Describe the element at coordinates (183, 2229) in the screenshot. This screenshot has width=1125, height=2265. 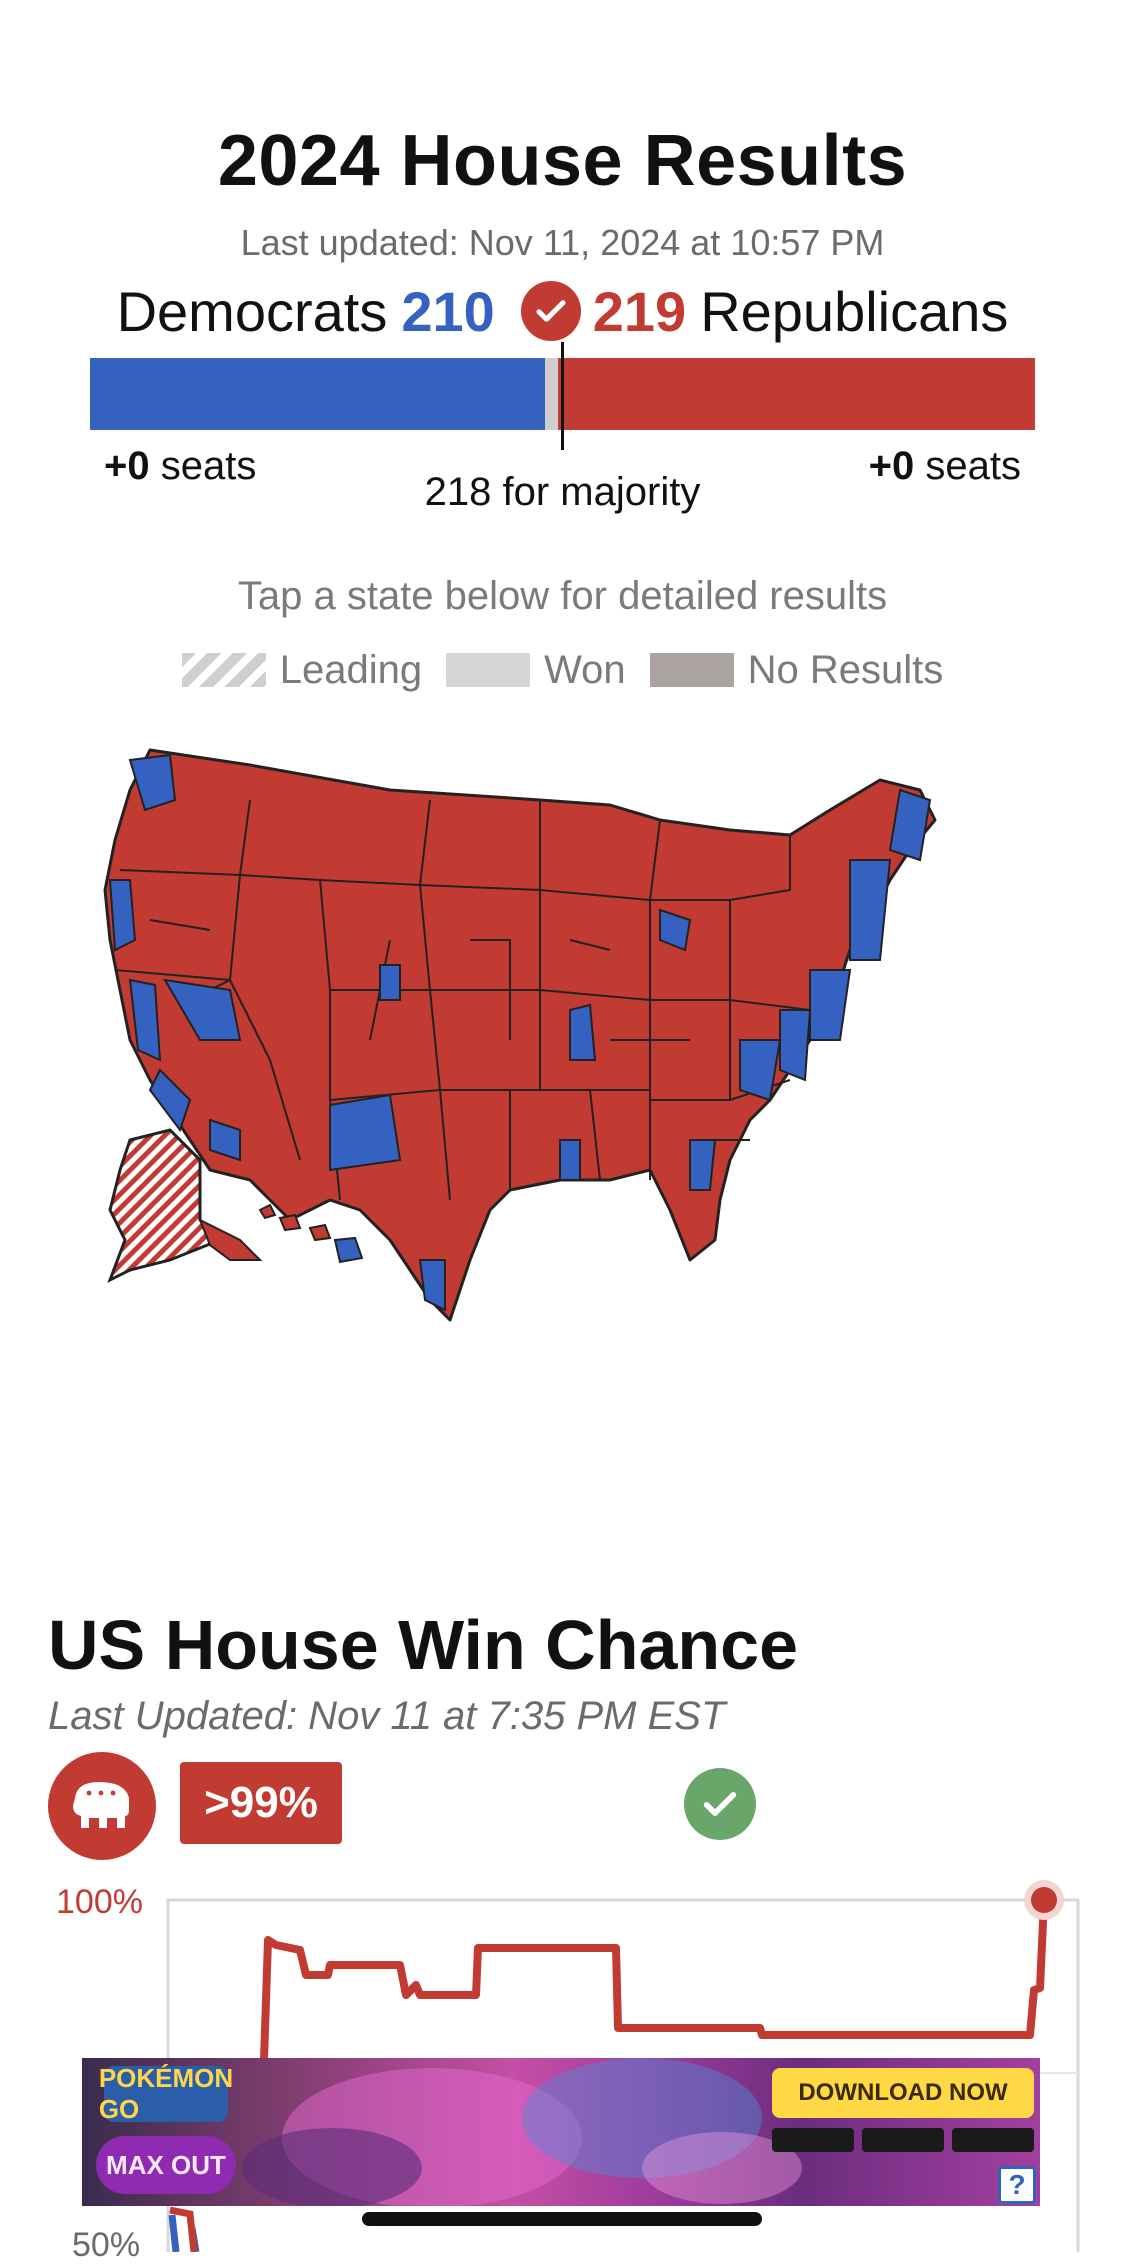
I see `republican-line-tail` at that location.